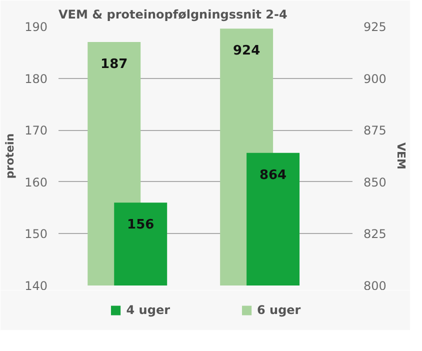 The width and height of the screenshot is (422, 351). I want to click on y2-tick-label: 850, so click(375, 182).